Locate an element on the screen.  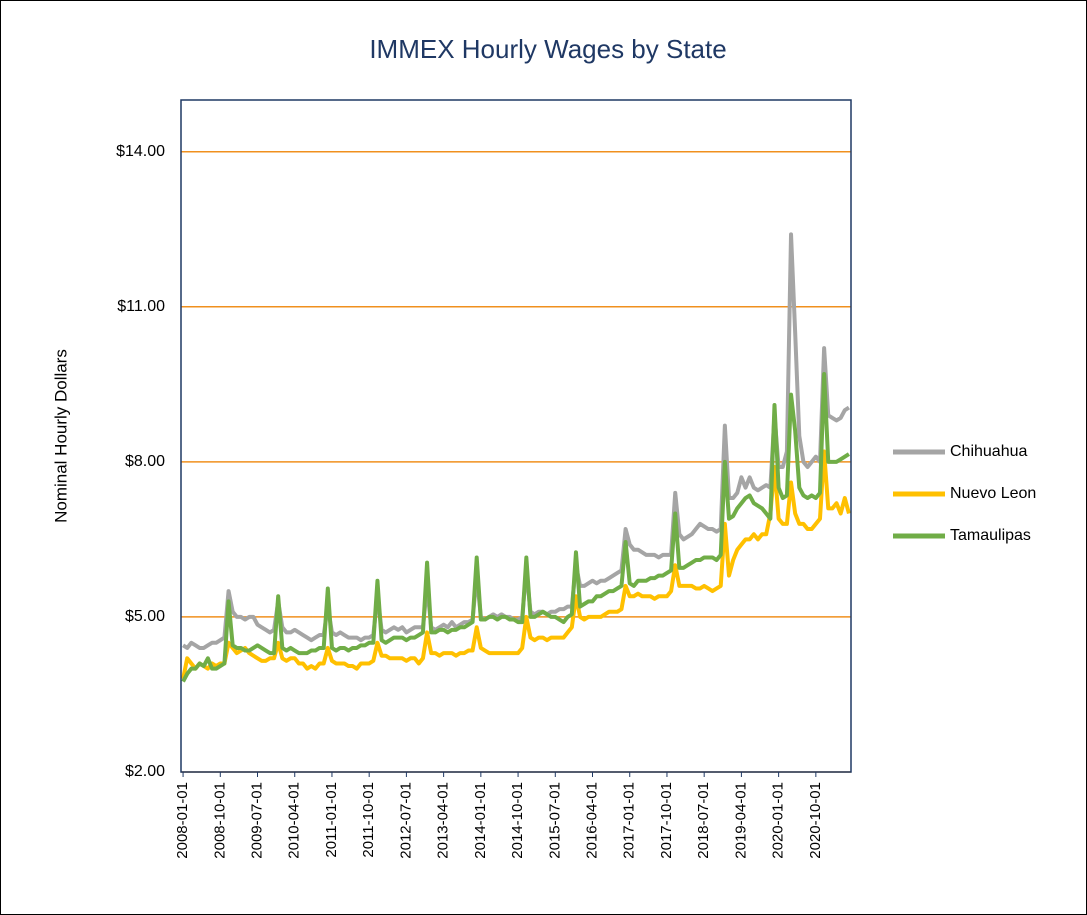
legend-label: Nuevo Leon is located at coordinates (993, 493).